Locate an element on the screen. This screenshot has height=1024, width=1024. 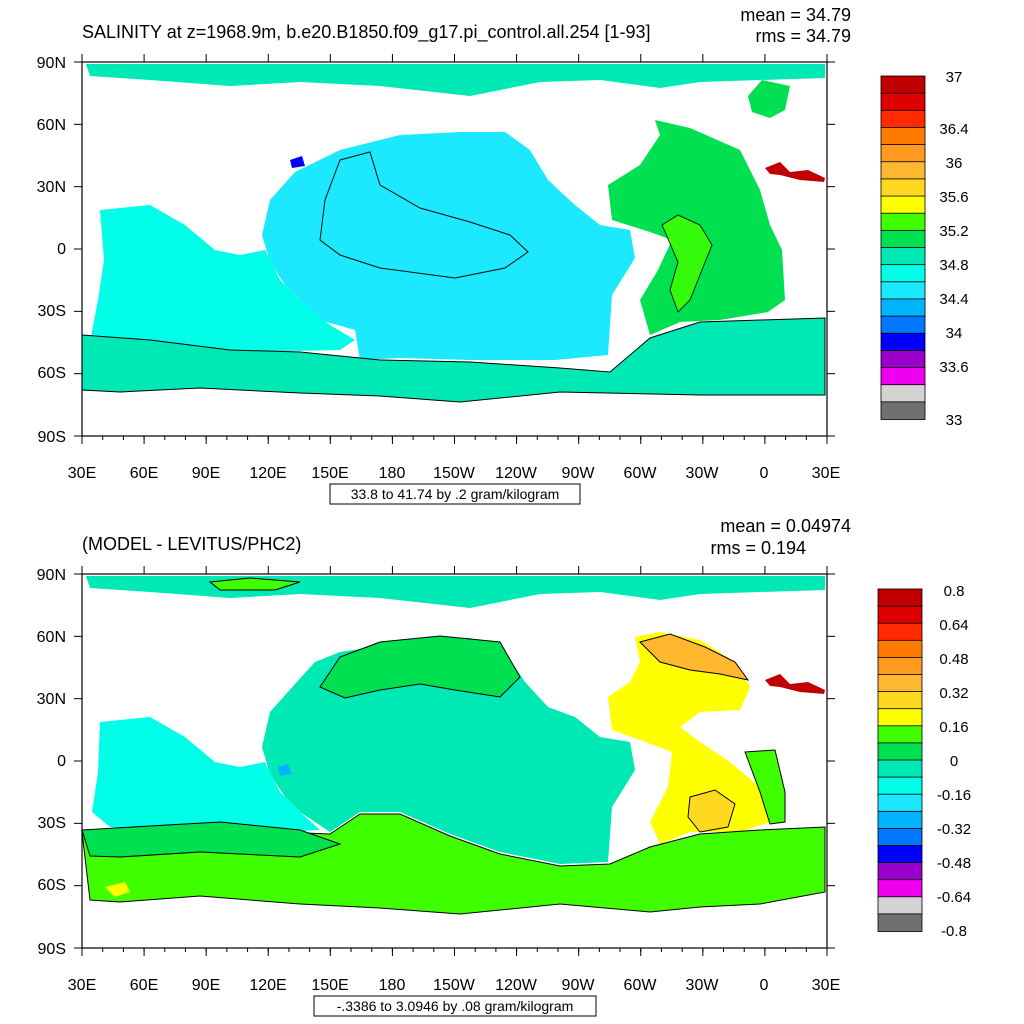
south-atlantic-warm-patch is located at coordinates (117, 889).